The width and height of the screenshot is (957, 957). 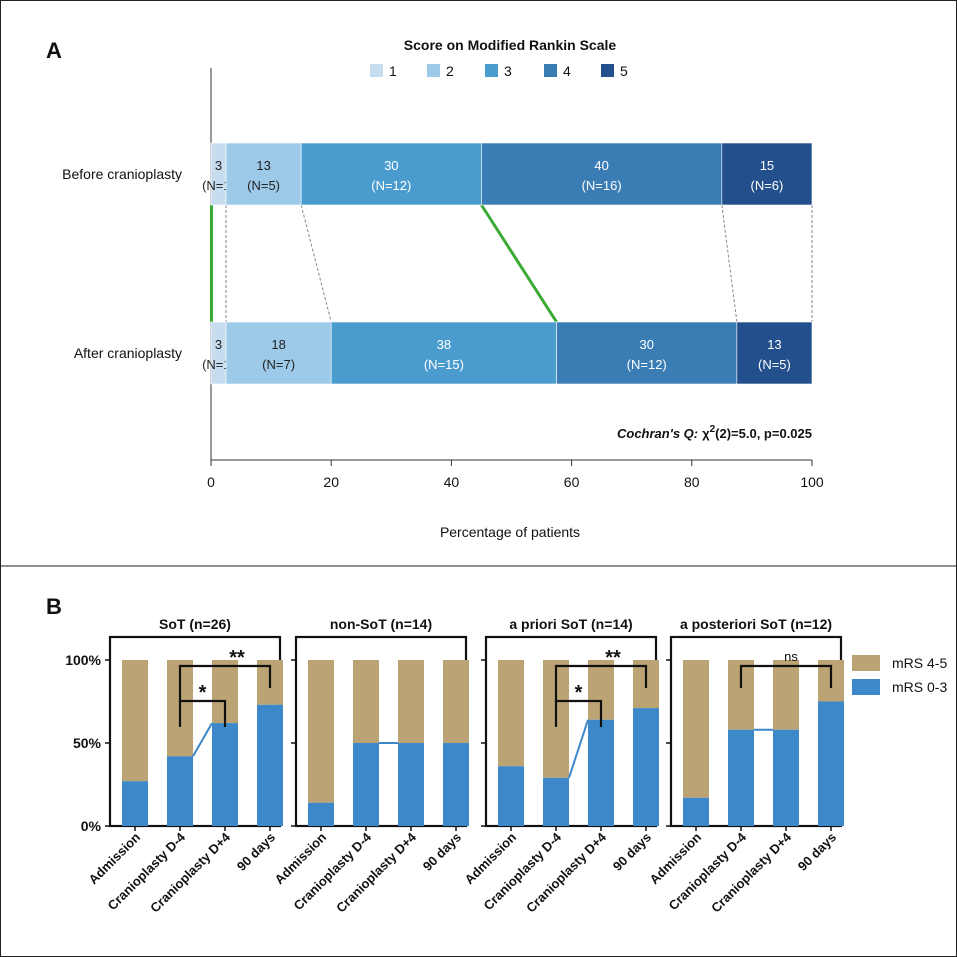 I want to click on bar-segment-after-mrs1, so click(x=218, y=353).